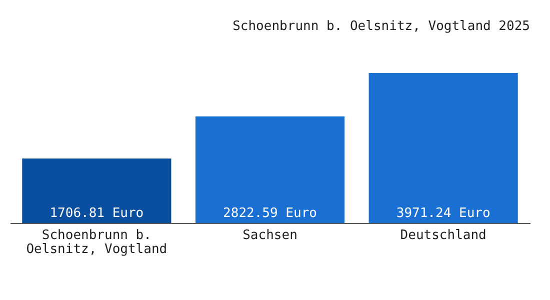 The image size is (550, 300). What do you see at coordinates (443, 213) in the screenshot?
I see `data-label: 3971.24 Euro` at bounding box center [443, 213].